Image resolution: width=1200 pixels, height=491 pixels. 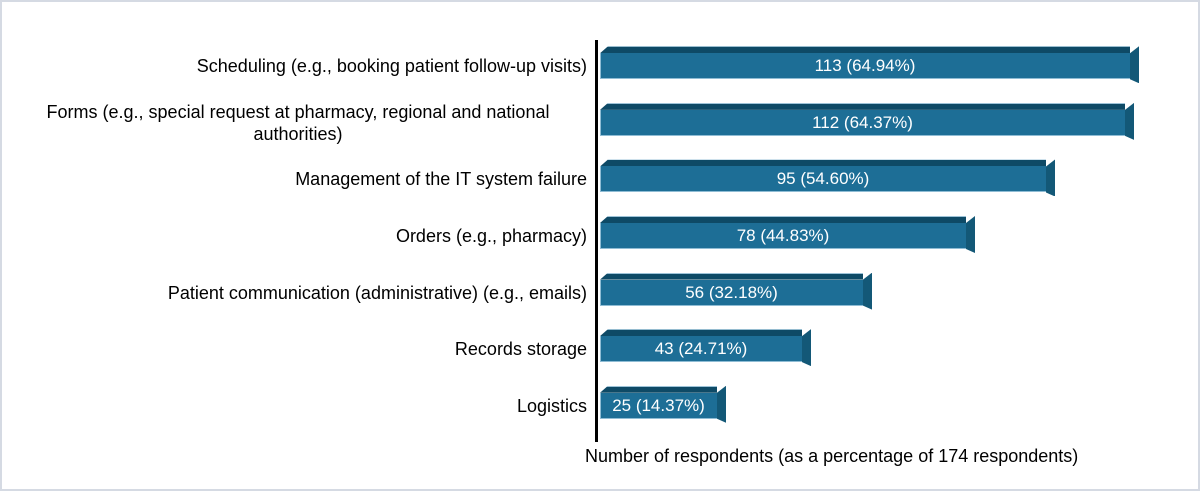 I want to click on category-label-cell: Logistics, so click(x=298, y=406).